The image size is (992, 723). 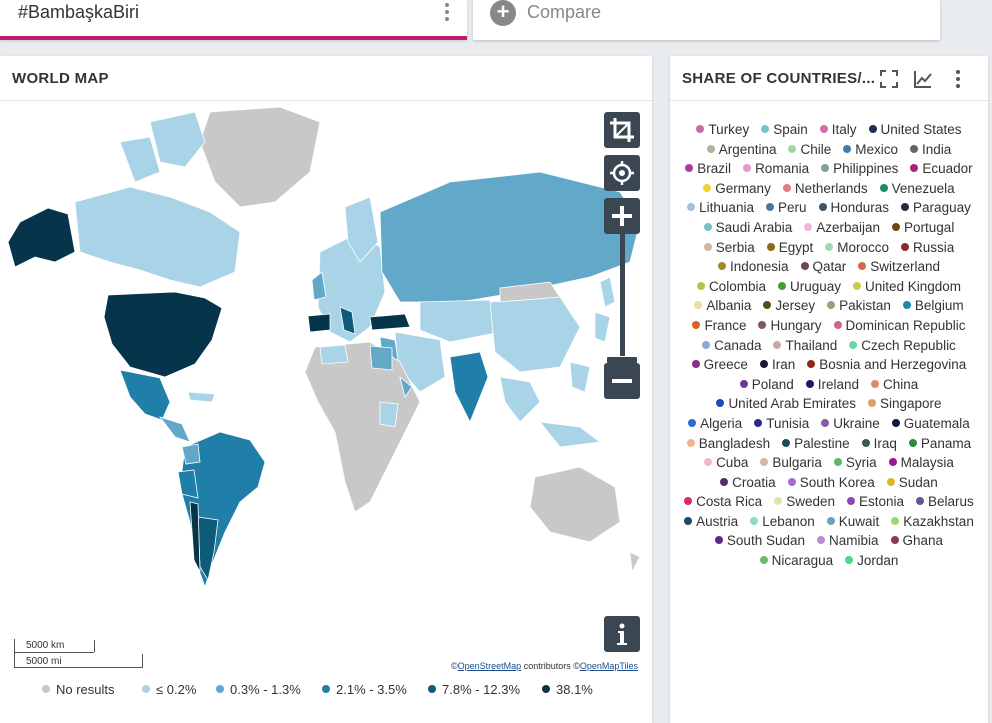 What do you see at coordinates (809, 150) in the screenshot?
I see `country-legend-item: Chile` at bounding box center [809, 150].